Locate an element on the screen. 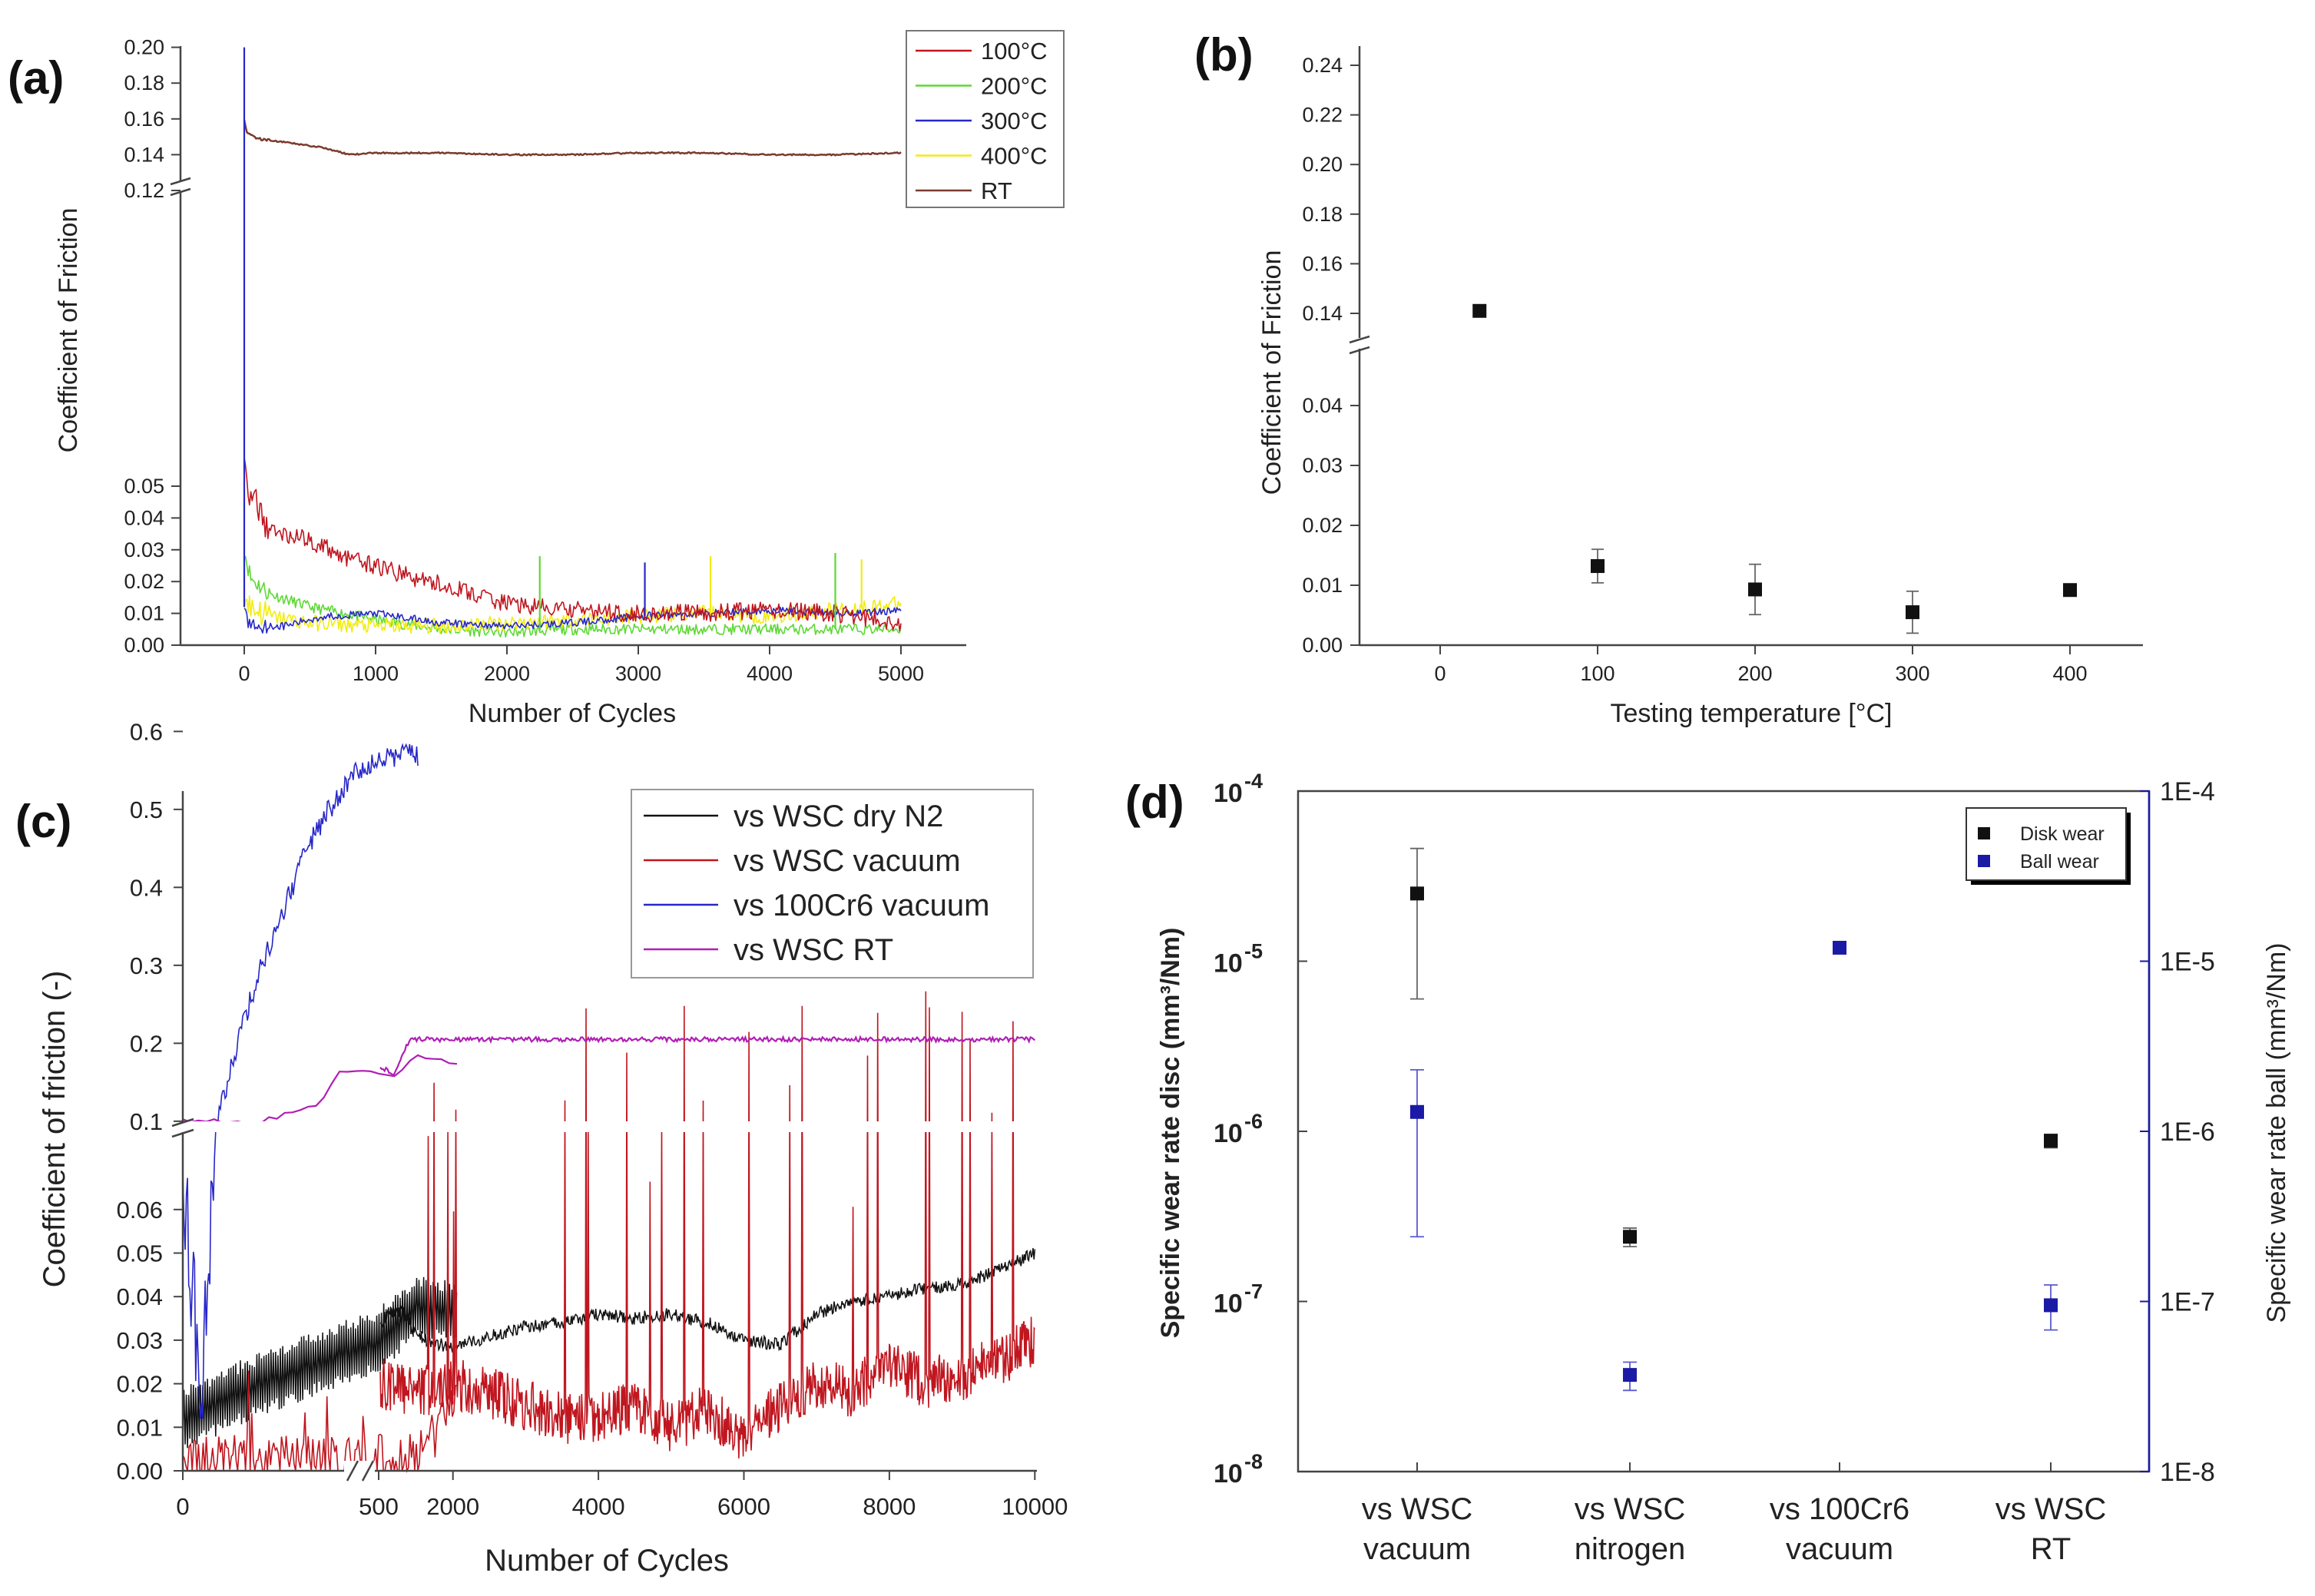 The image size is (2315, 1596). legend-label: Ball wear is located at coordinates (2059, 862).